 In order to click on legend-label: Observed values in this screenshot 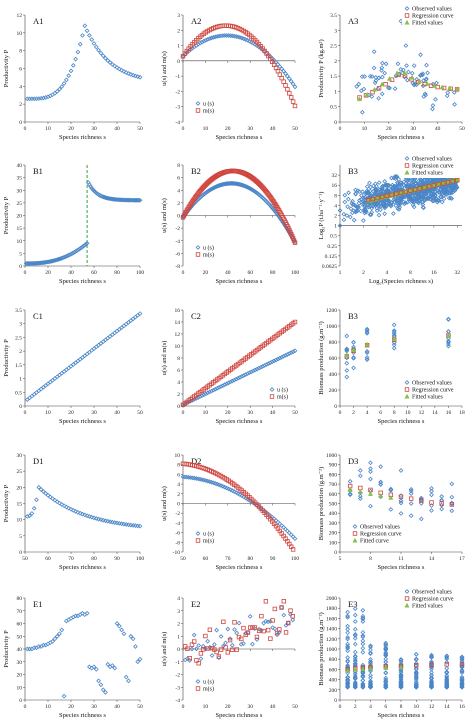, I will do `click(432, 593)`.